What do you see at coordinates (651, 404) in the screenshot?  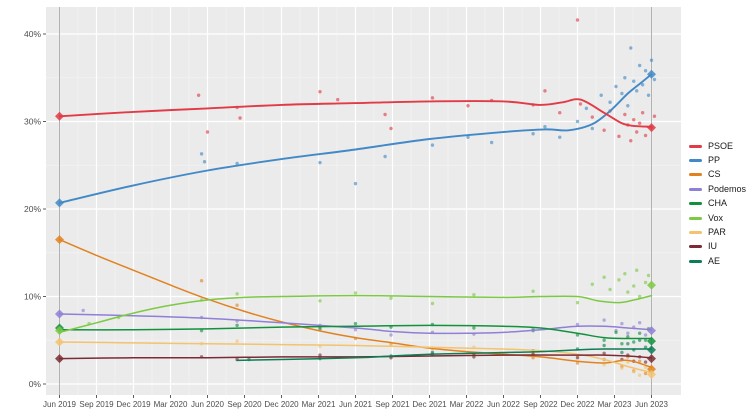 I see `x-tick-label: Jun 2023` at bounding box center [651, 404].